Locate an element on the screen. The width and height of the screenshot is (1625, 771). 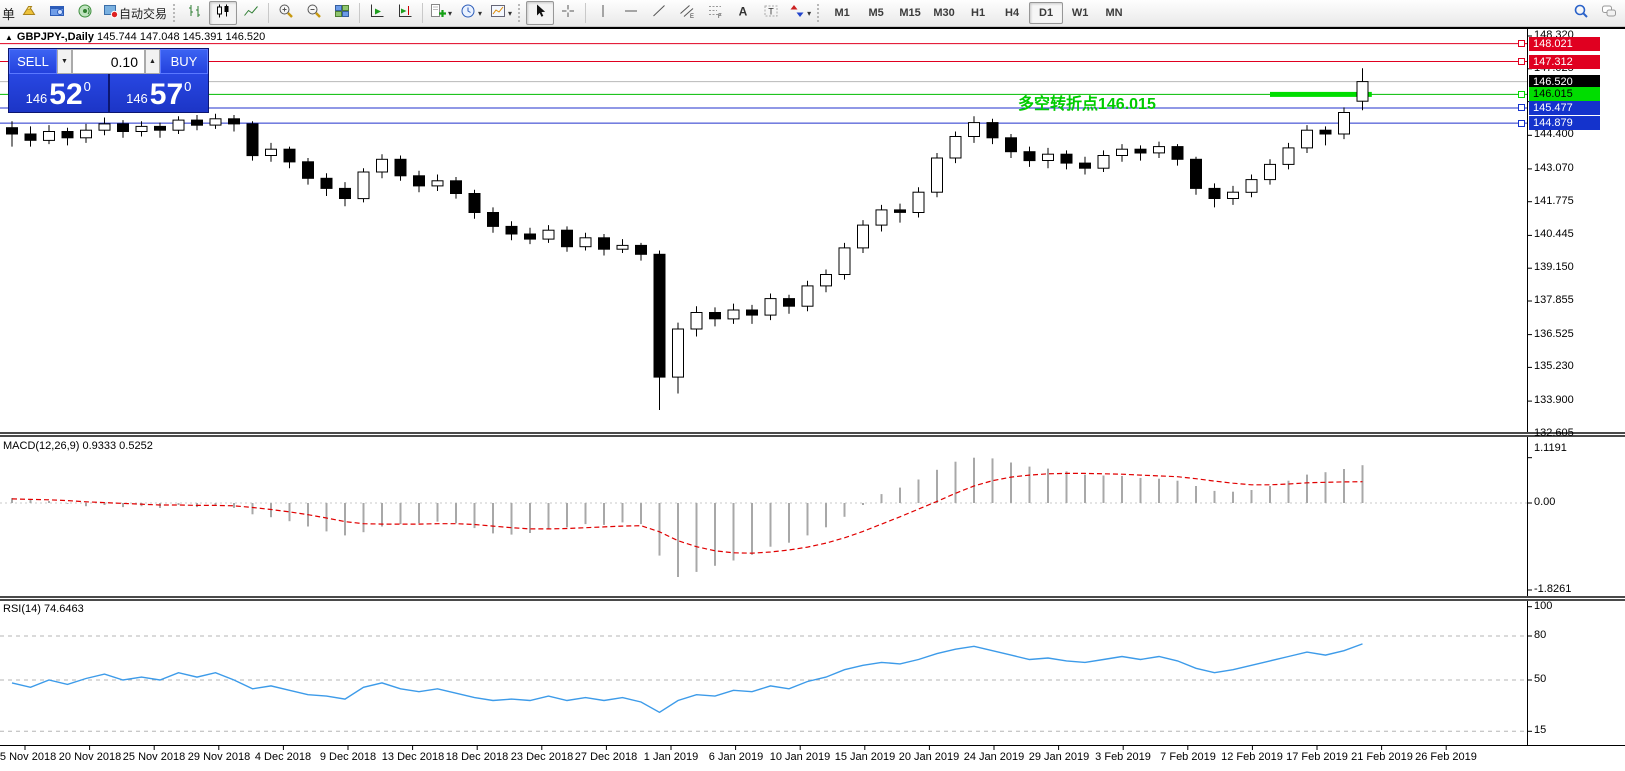
zoom-out-button is located at coordinates (314, 13).